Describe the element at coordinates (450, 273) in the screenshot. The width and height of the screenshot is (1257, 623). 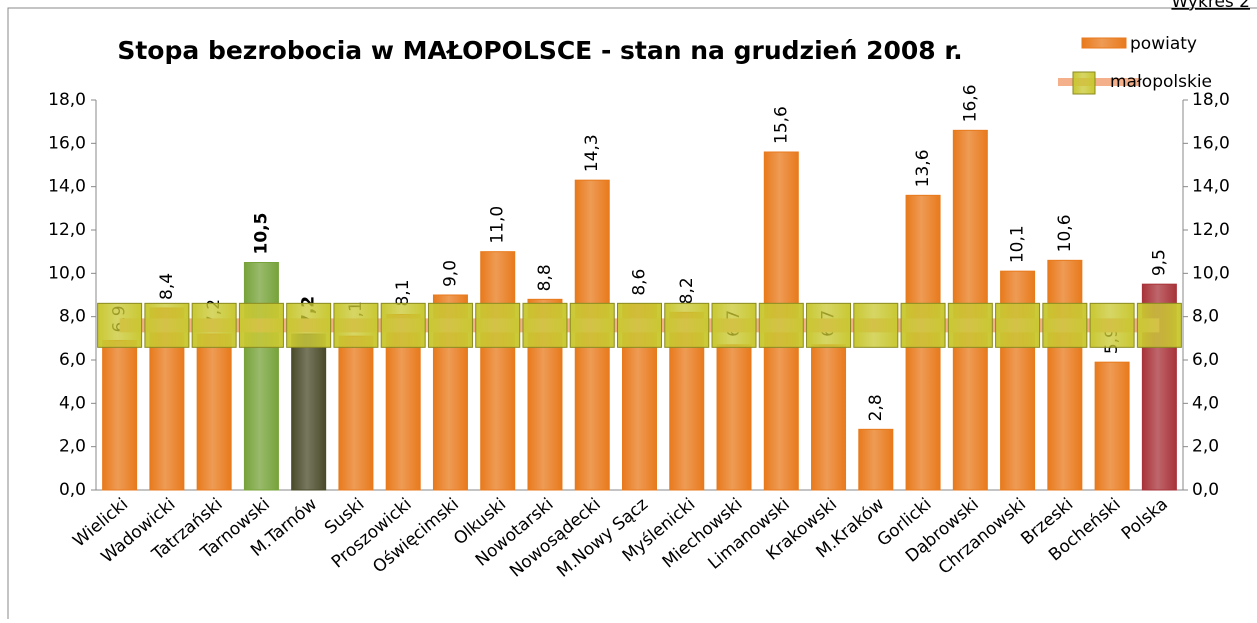
I see `value-label: 9,0` at that location.